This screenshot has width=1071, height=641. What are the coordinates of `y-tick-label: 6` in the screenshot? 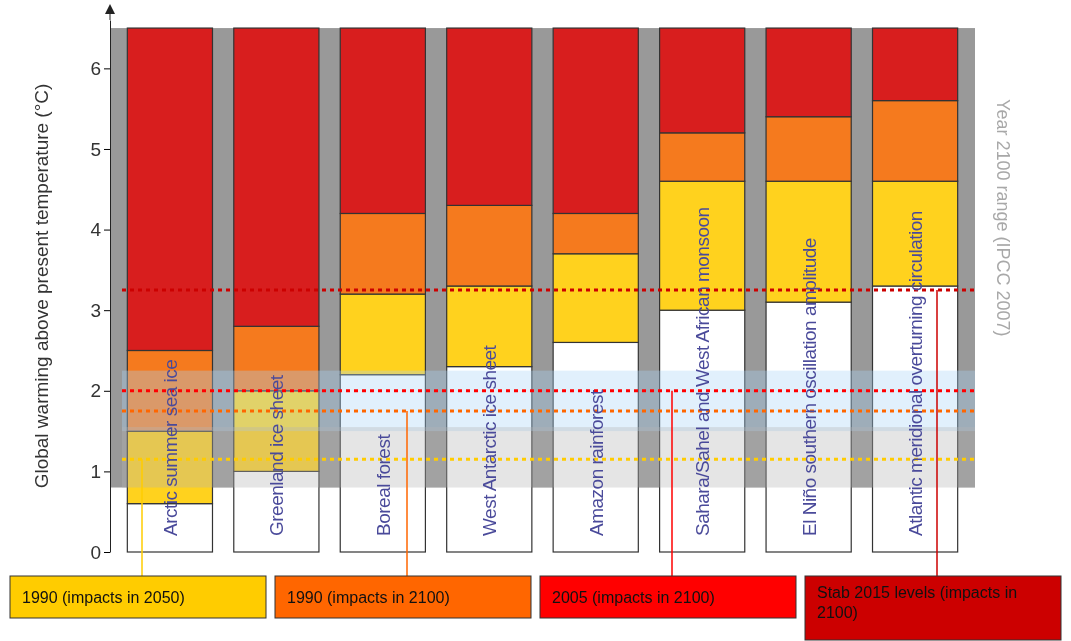 It's located at (95, 68).